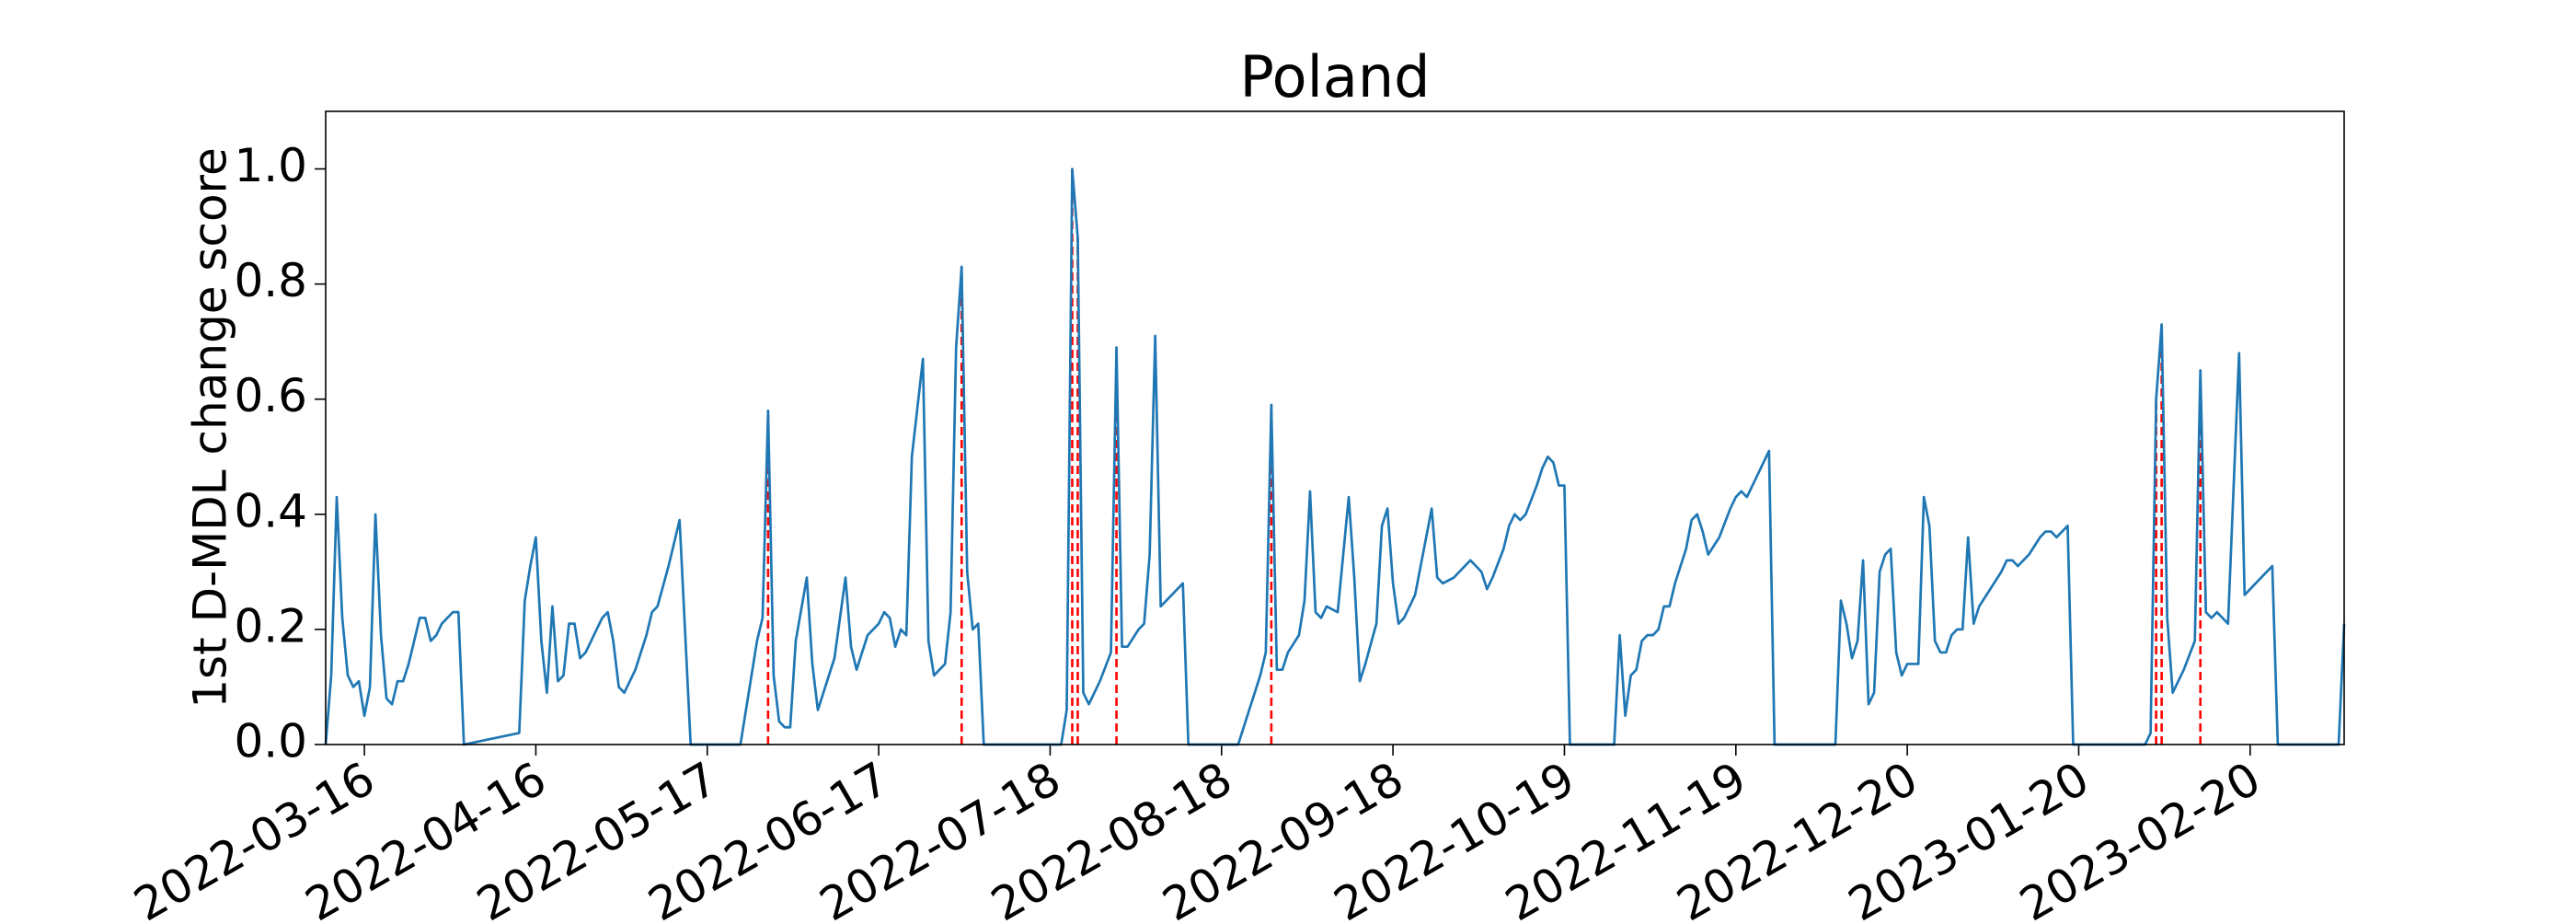 The width and height of the screenshot is (2576, 924). What do you see at coordinates (270, 510) in the screenshot?
I see `y-tick-label: 0.4` at bounding box center [270, 510].